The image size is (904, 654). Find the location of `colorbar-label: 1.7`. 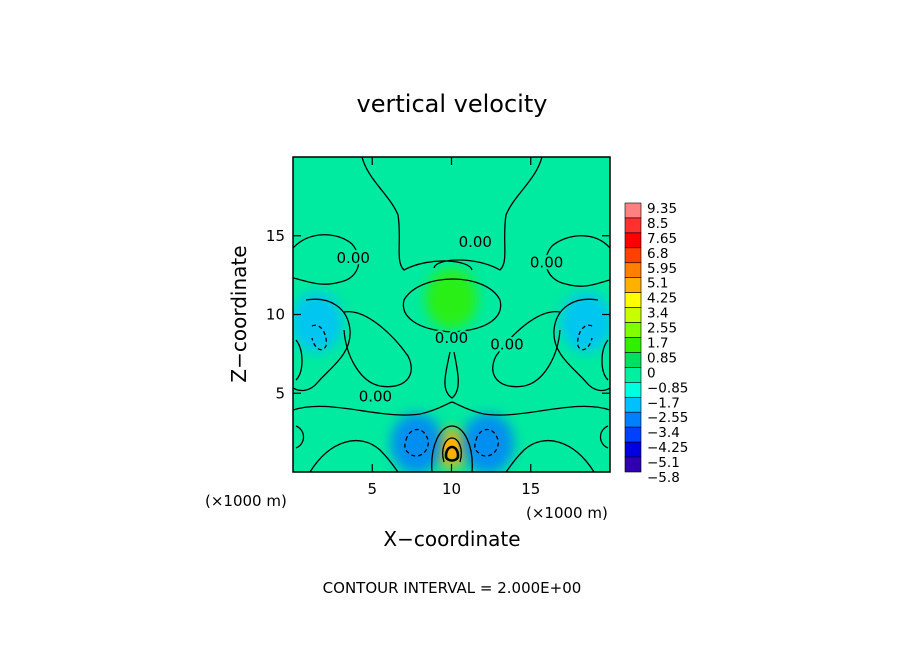

colorbar-label: 1.7 is located at coordinates (657, 344).